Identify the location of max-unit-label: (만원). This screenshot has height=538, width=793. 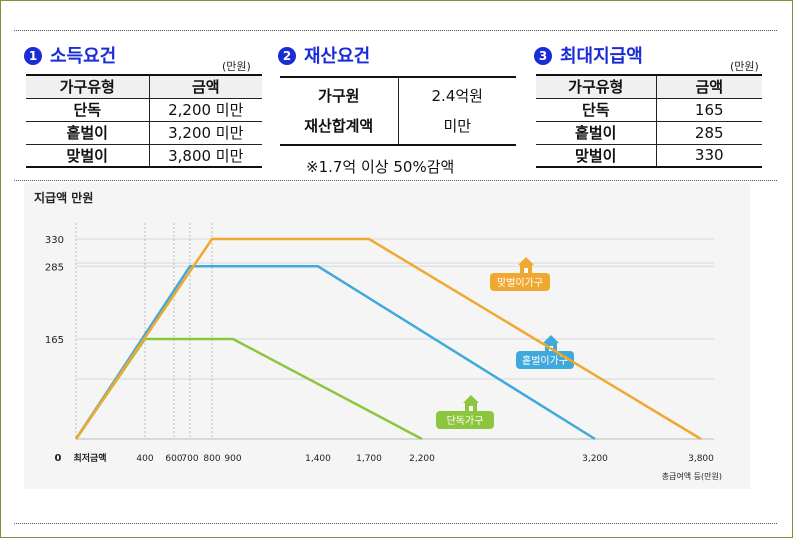
(744, 66).